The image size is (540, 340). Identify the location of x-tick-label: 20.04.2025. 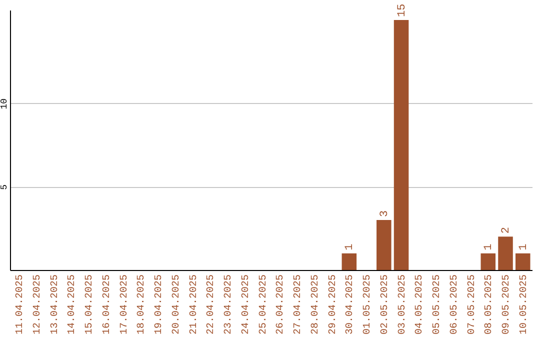
(176, 304).